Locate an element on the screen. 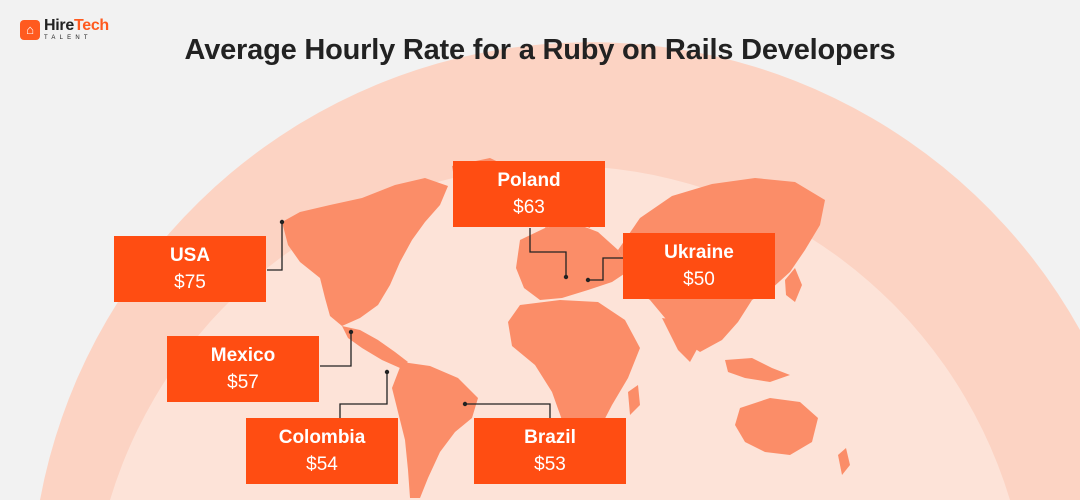 Image resolution: width=1080 pixels, height=500 pixels. country-label: Poland is located at coordinates (529, 180).